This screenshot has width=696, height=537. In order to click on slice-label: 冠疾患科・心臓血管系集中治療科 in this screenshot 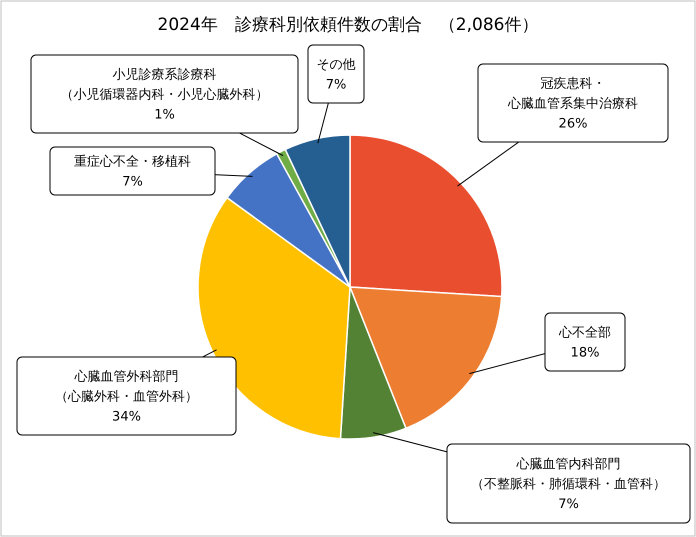, I will do `click(572, 94)`.